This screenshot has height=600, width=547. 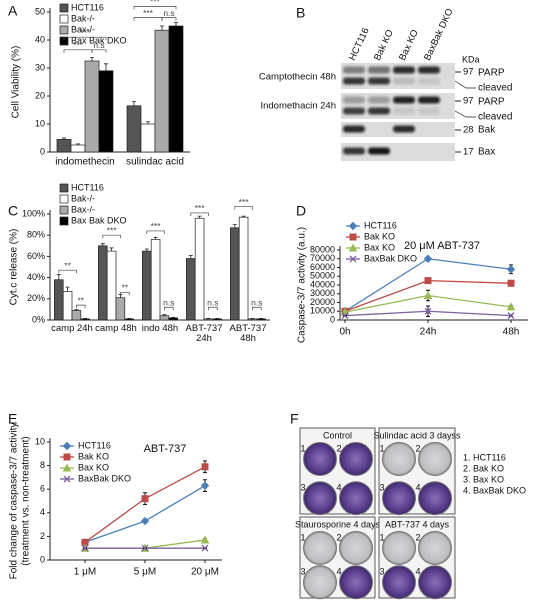 What do you see at coordinates (145, 572) in the screenshot?
I see `x-tick-label: 5 μM` at bounding box center [145, 572].